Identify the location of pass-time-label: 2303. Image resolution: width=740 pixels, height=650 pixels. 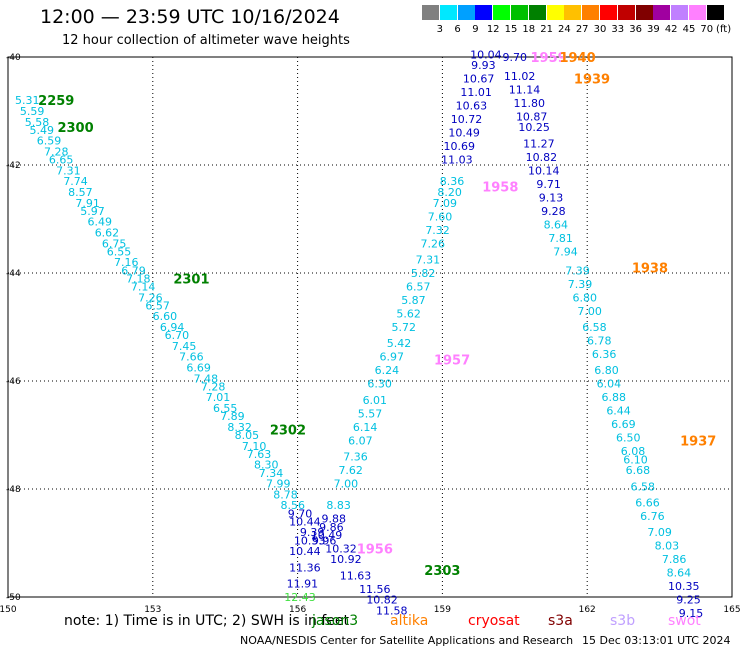
(442, 571).